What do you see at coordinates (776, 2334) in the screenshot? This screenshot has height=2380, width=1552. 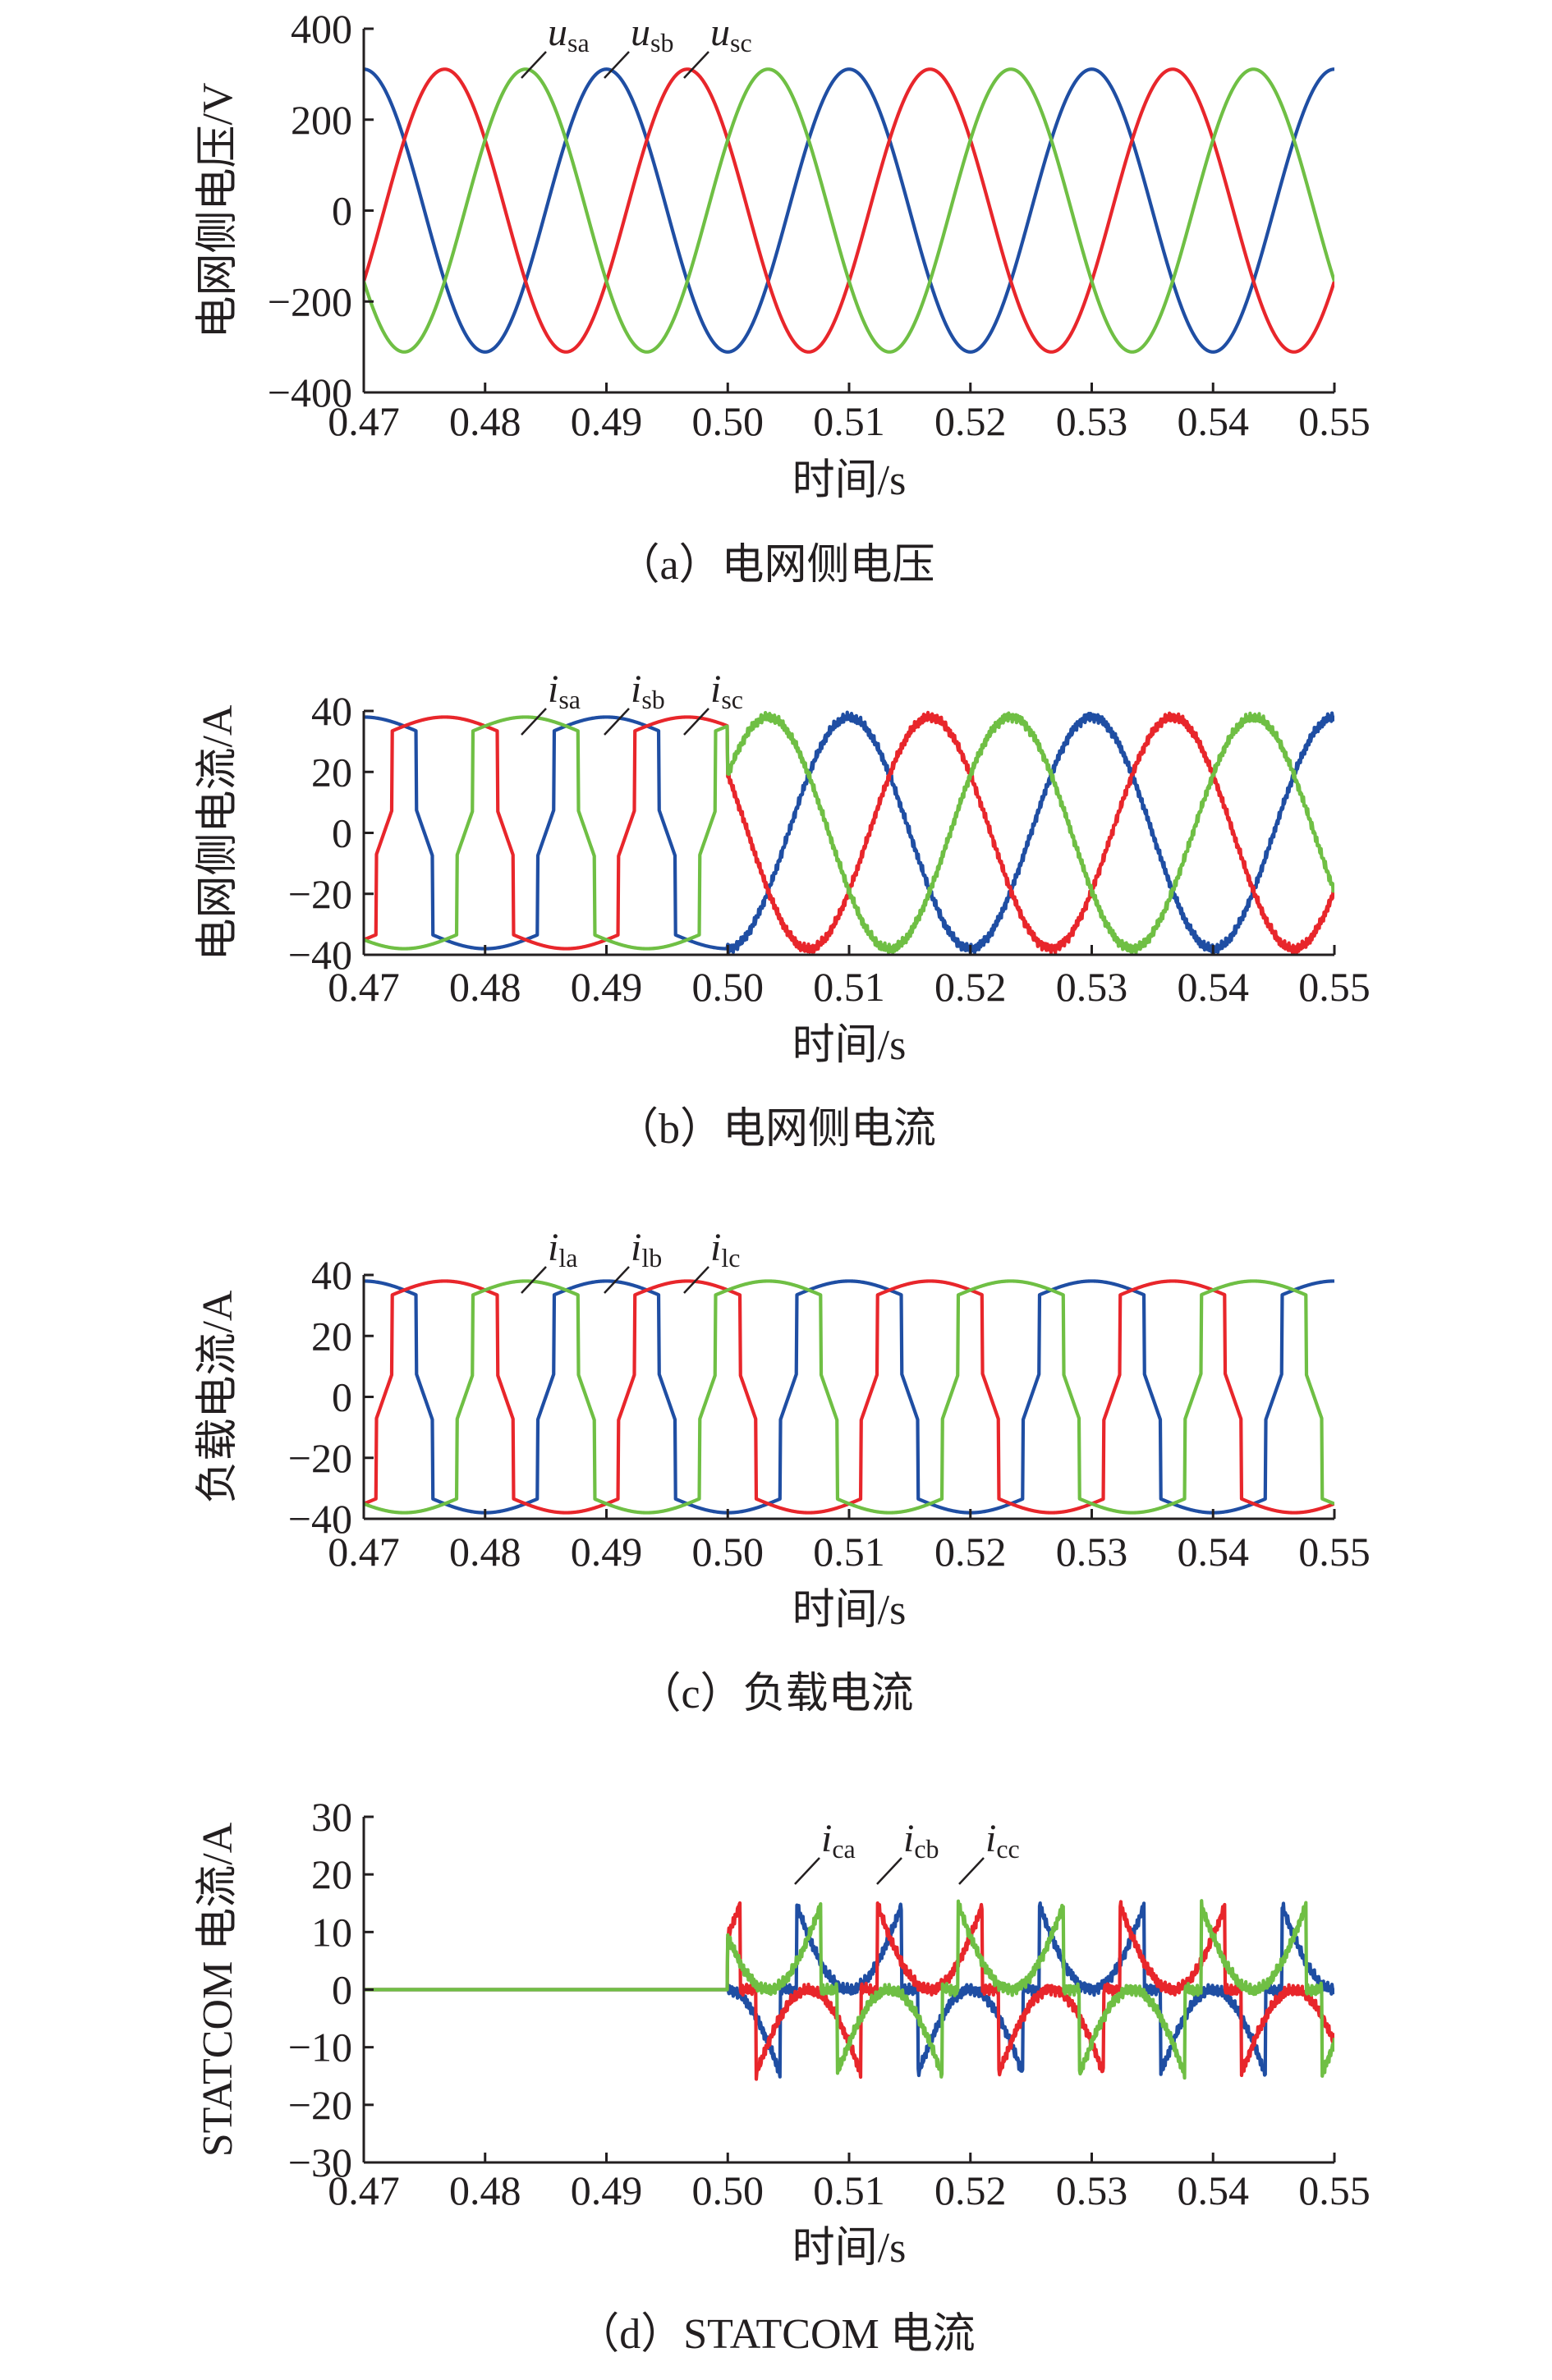 I see `chart-caption: （d）STATCOM 电流` at bounding box center [776, 2334].